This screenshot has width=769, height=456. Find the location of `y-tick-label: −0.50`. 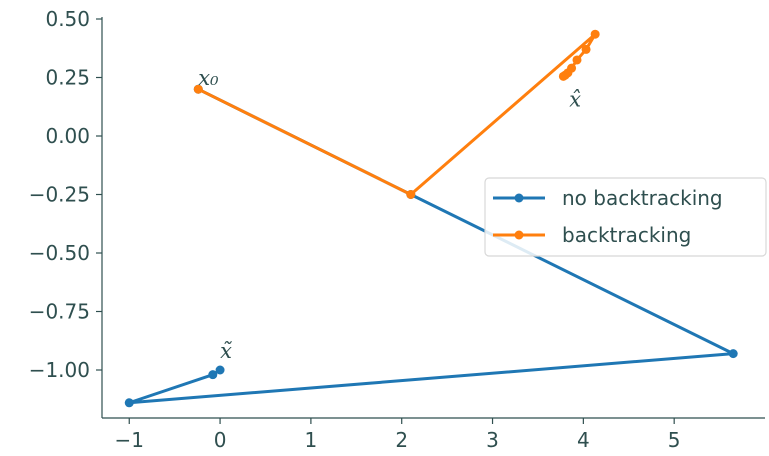

y-tick-label: −0.50 is located at coordinates (59, 253).